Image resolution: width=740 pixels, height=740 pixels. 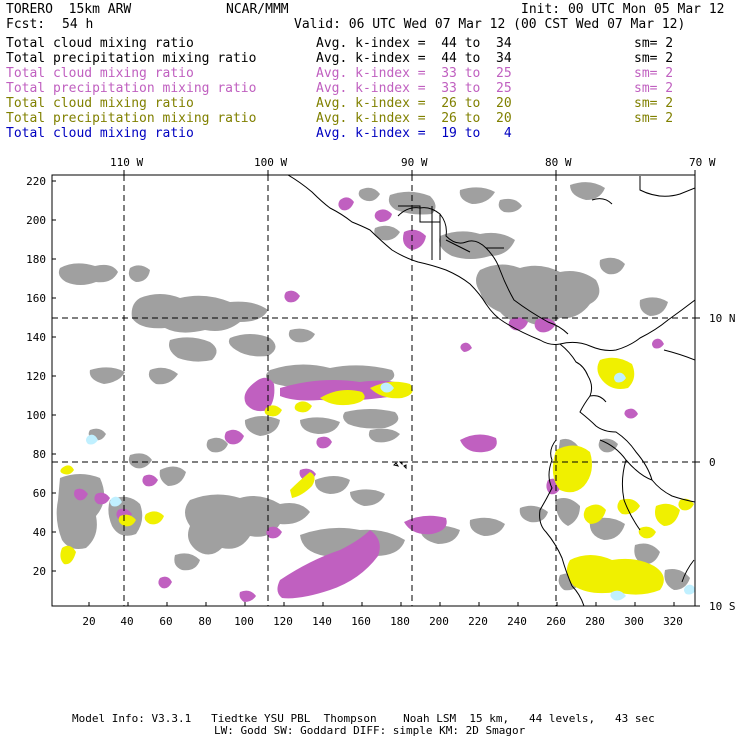 What do you see at coordinates (126, 621) in the screenshot?
I see `x-tick-label: 40` at bounding box center [126, 621].